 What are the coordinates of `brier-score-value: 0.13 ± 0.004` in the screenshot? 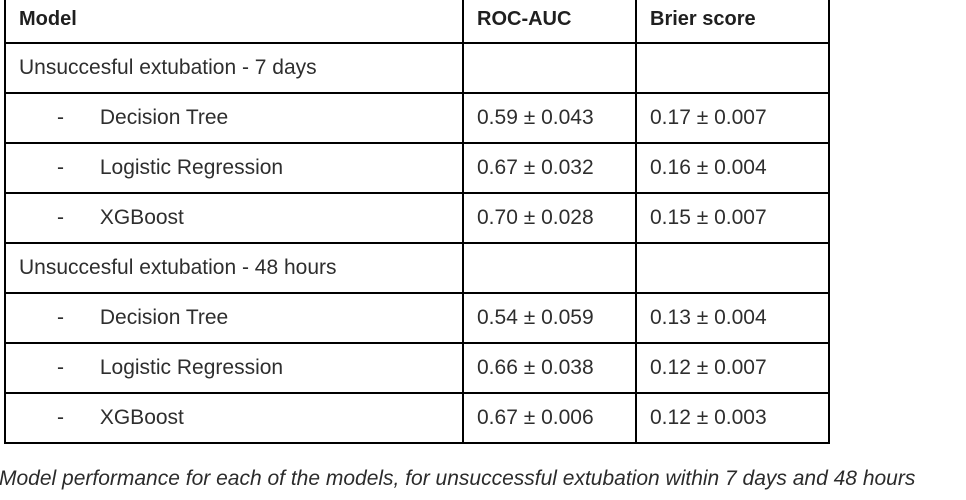 It's located at (732, 318).